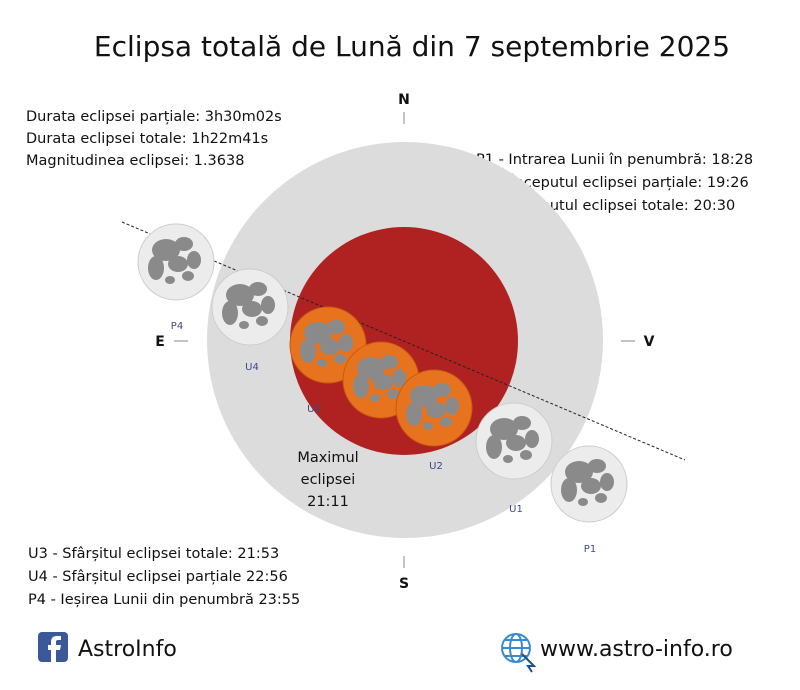  What do you see at coordinates (649, 342) in the screenshot?
I see `west: V` at bounding box center [649, 342].